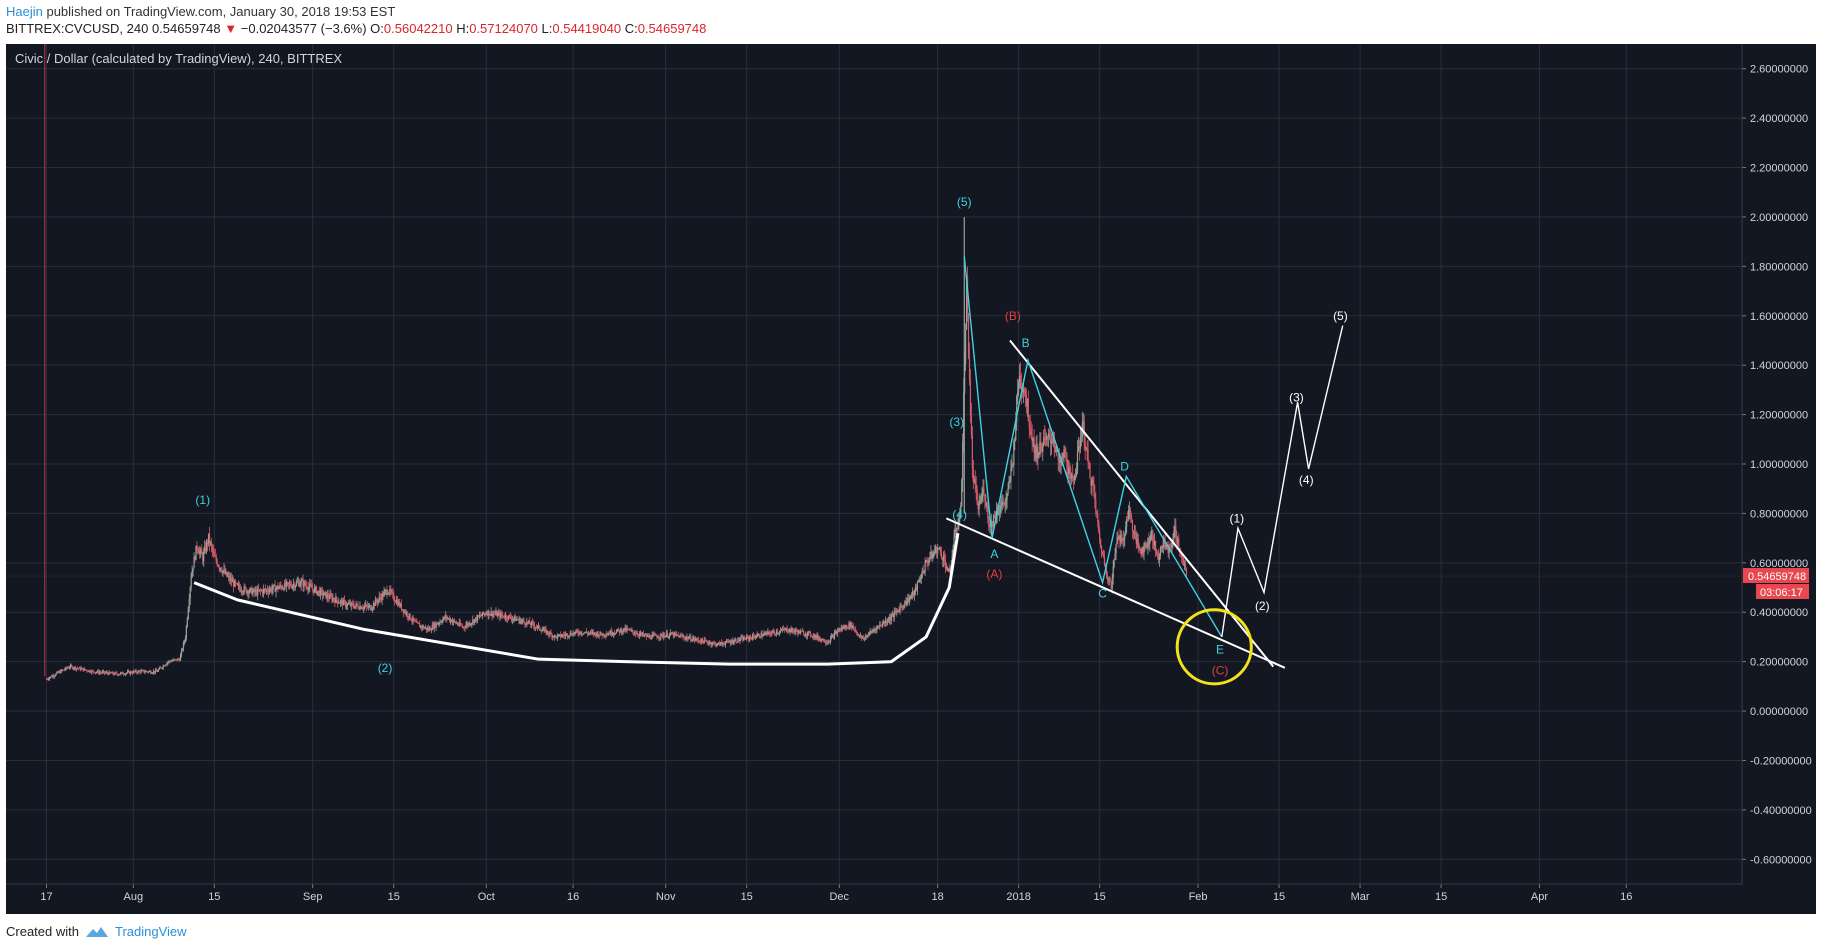  What do you see at coordinates (1124, 466) in the screenshot?
I see `wave-label: D` at bounding box center [1124, 466].